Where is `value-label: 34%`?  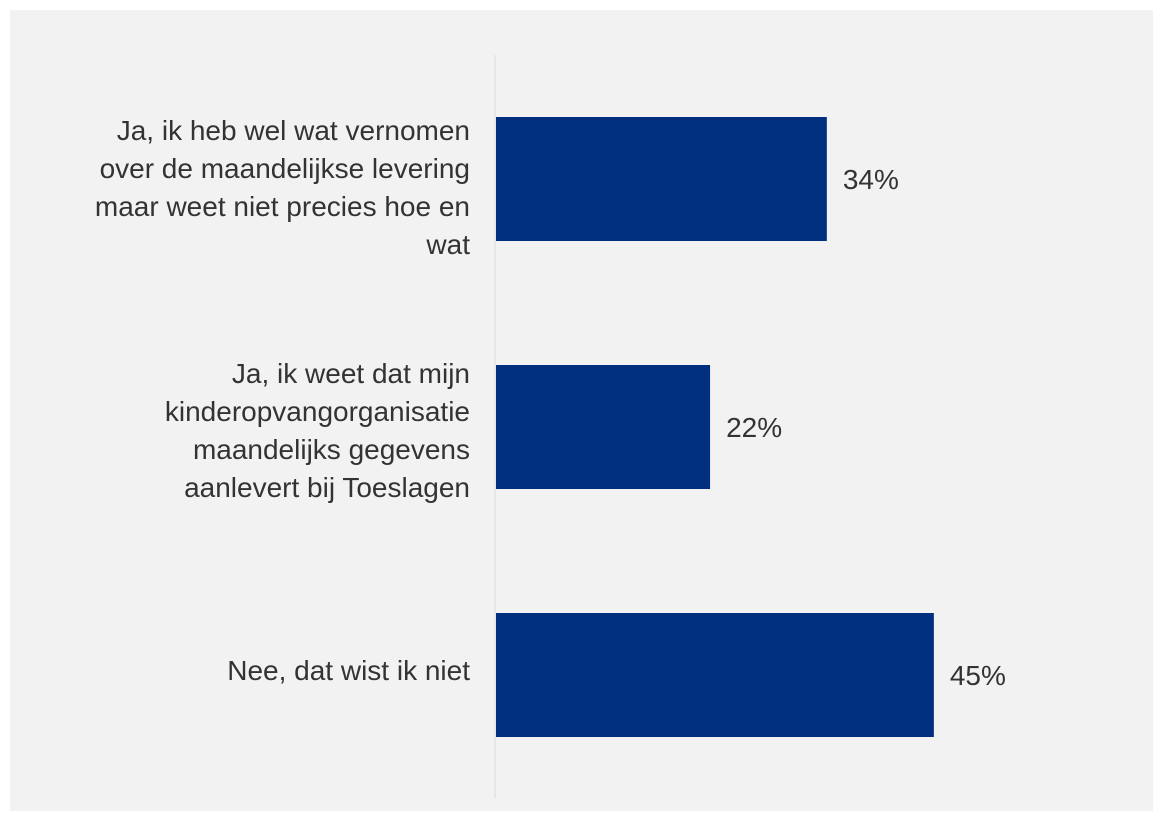
value-label: 34% is located at coordinates (871, 179).